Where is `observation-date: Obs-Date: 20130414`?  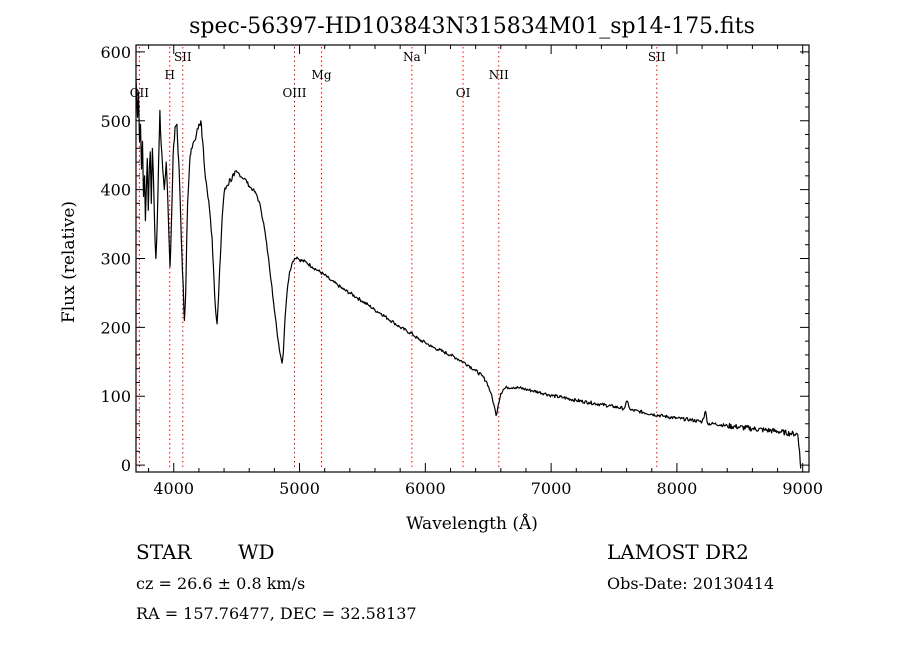
observation-date: Obs-Date: 20130414 is located at coordinates (691, 583).